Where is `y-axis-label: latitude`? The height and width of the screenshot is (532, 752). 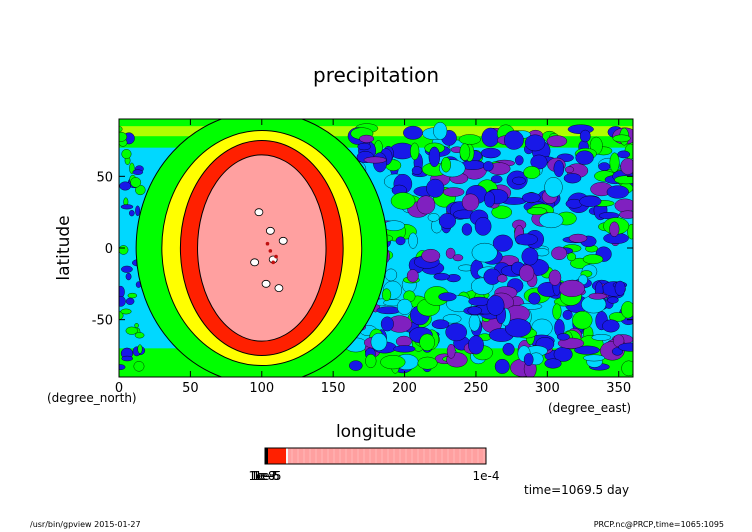
y-axis-label: latitude is located at coordinates (64, 247).